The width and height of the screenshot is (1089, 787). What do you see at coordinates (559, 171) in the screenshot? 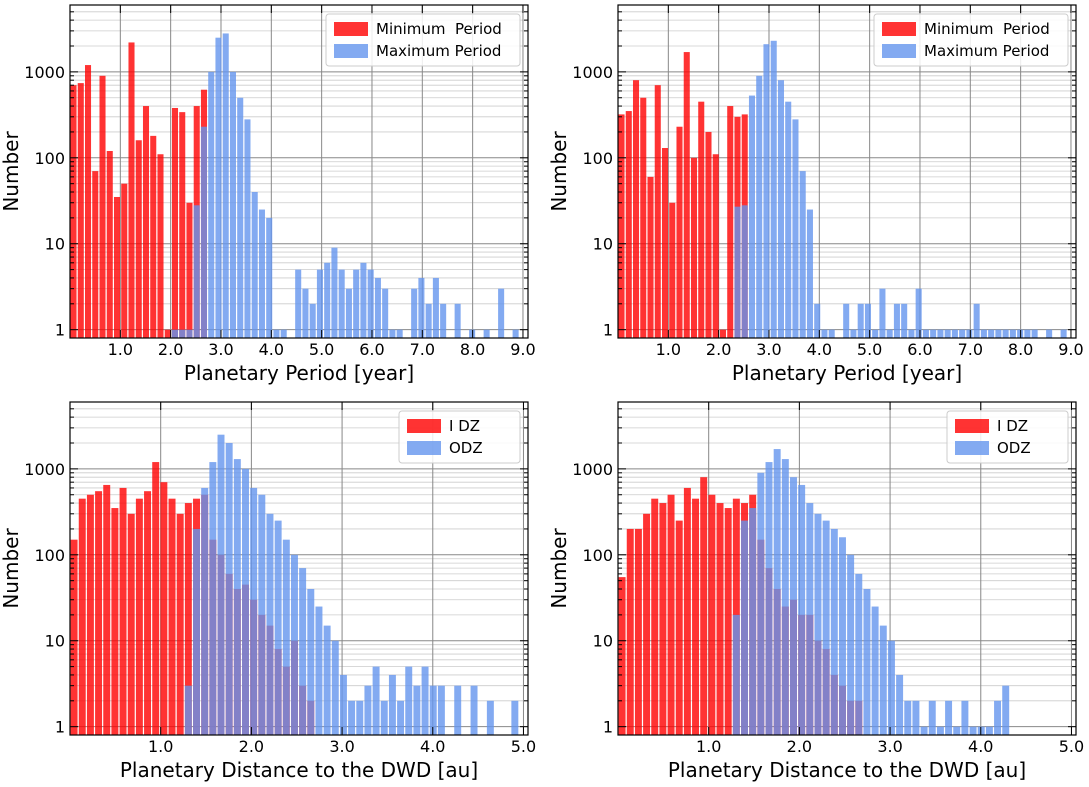
I see `y-axis-label: Number` at bounding box center [559, 171].